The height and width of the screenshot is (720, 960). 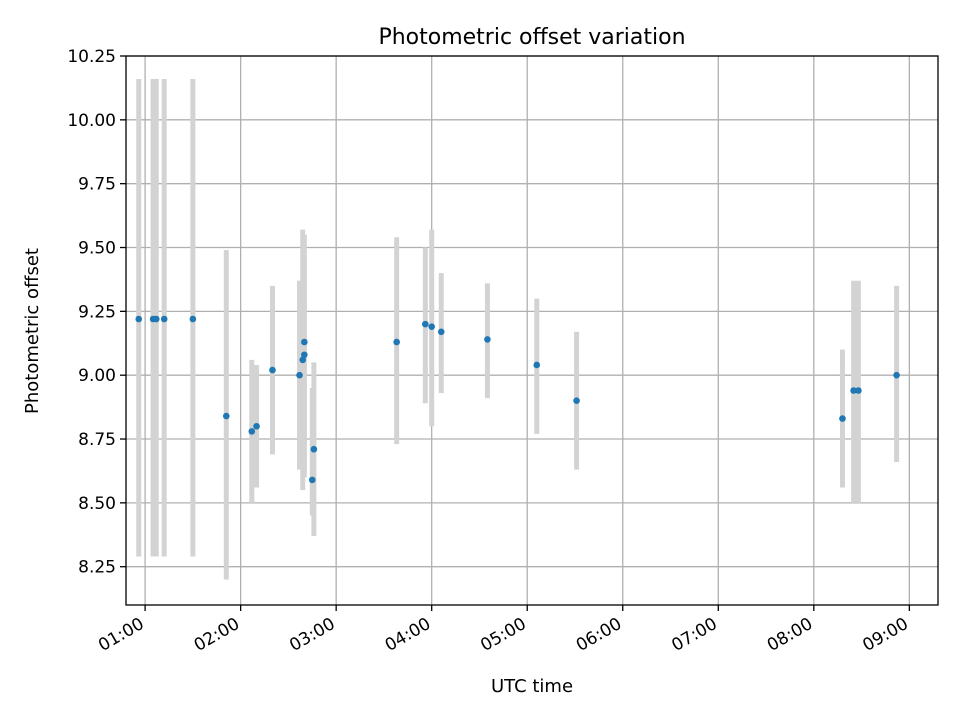 I want to click on y-tick-label: 8.75, so click(x=97, y=440).